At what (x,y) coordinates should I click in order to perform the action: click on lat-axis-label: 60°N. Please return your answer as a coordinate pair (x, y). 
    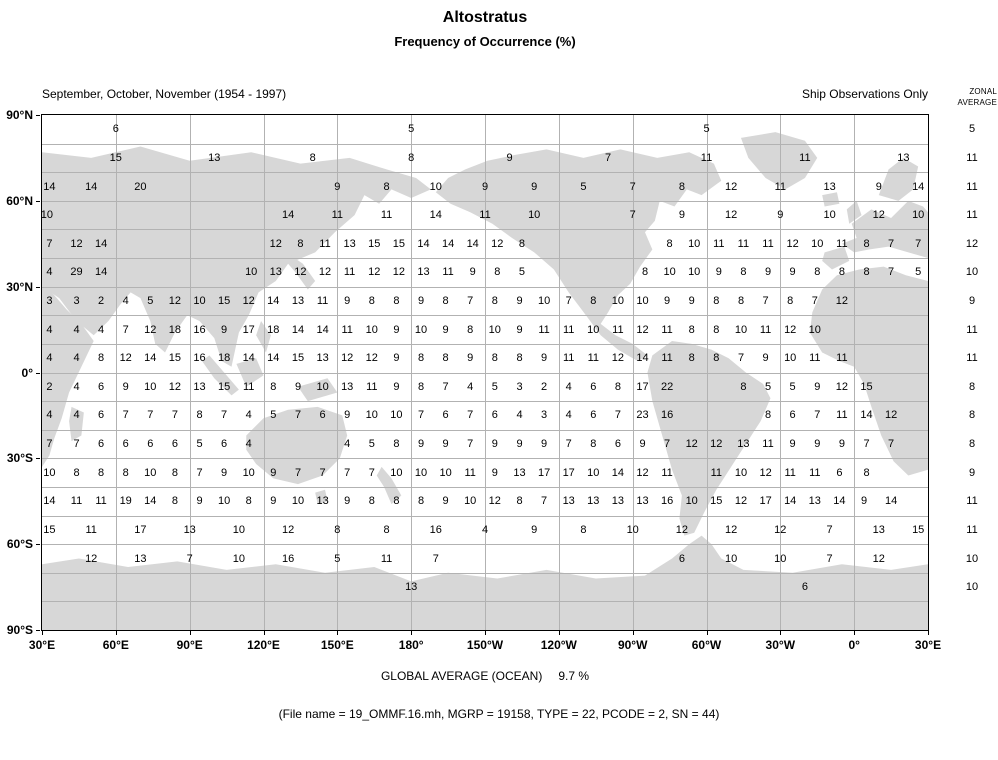
    Looking at the image, I should click on (19, 200).